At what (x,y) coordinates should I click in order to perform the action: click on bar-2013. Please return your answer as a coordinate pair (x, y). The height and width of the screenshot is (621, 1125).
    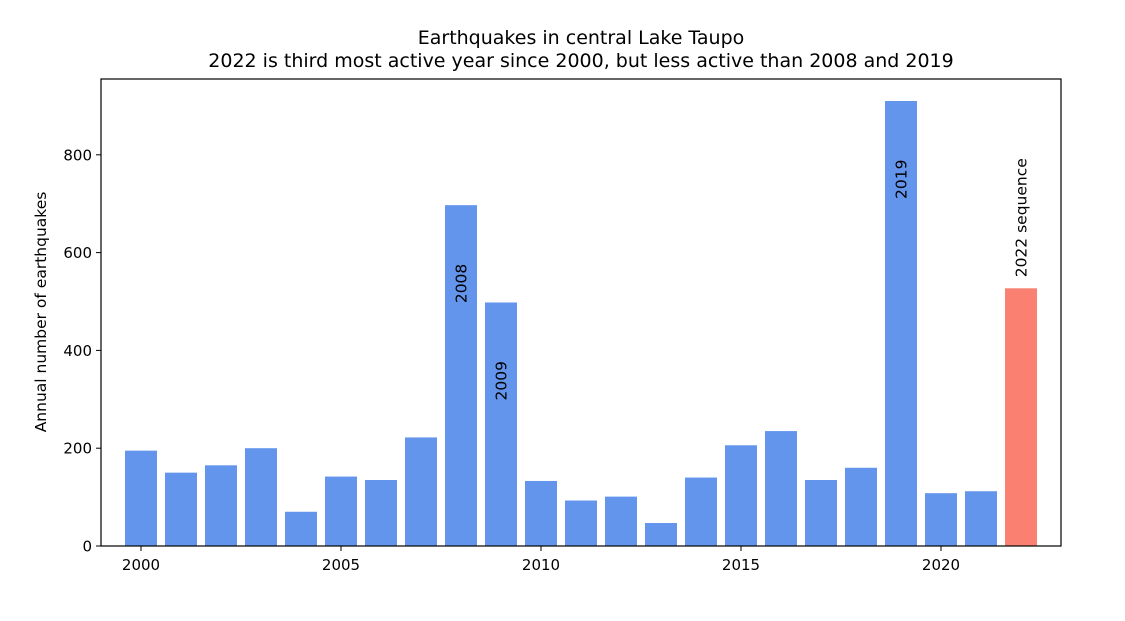
    Looking at the image, I should click on (661, 534).